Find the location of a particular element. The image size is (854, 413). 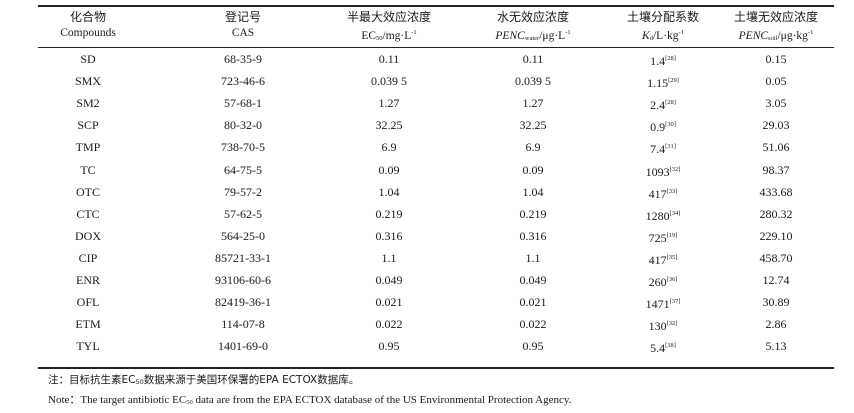

cas-cell: 564-25-0 is located at coordinates (243, 235).